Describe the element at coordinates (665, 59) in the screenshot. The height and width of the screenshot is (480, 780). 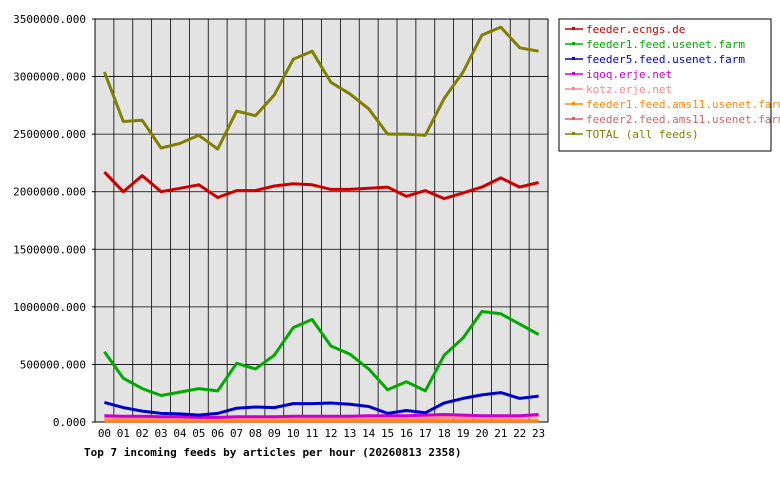
I see `legend-label: feeder5.feed.usenet.farm` at that location.